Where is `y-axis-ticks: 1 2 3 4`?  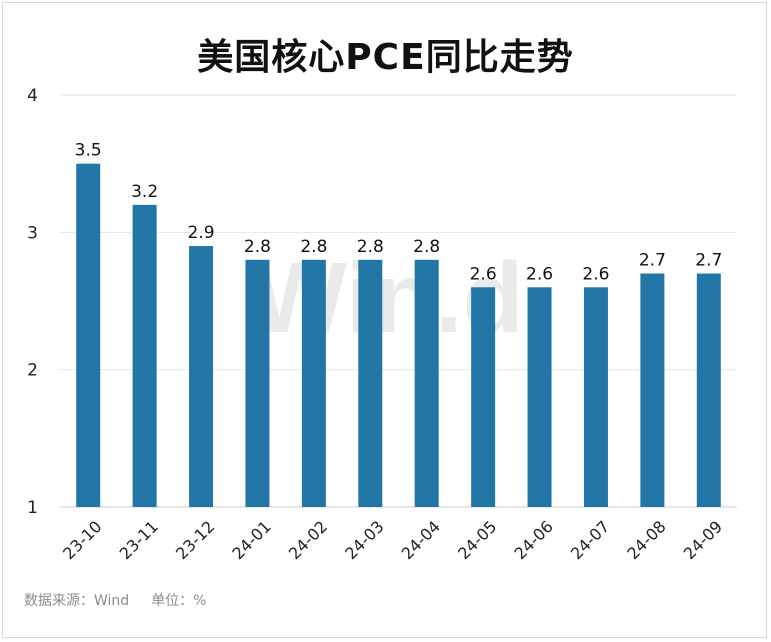
y-axis-ticks: 1 2 3 4 is located at coordinates (32, 302).